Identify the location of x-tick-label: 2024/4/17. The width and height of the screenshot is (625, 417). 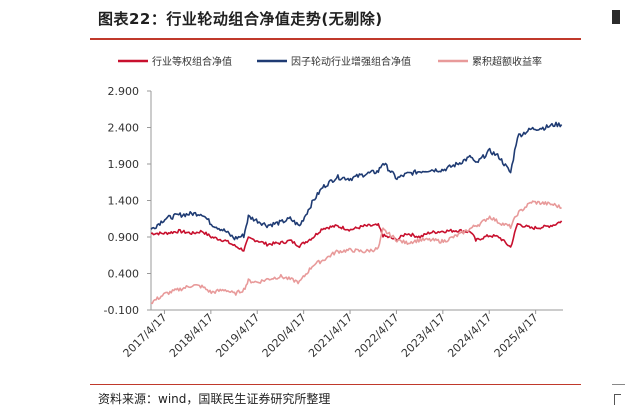
(469, 335).